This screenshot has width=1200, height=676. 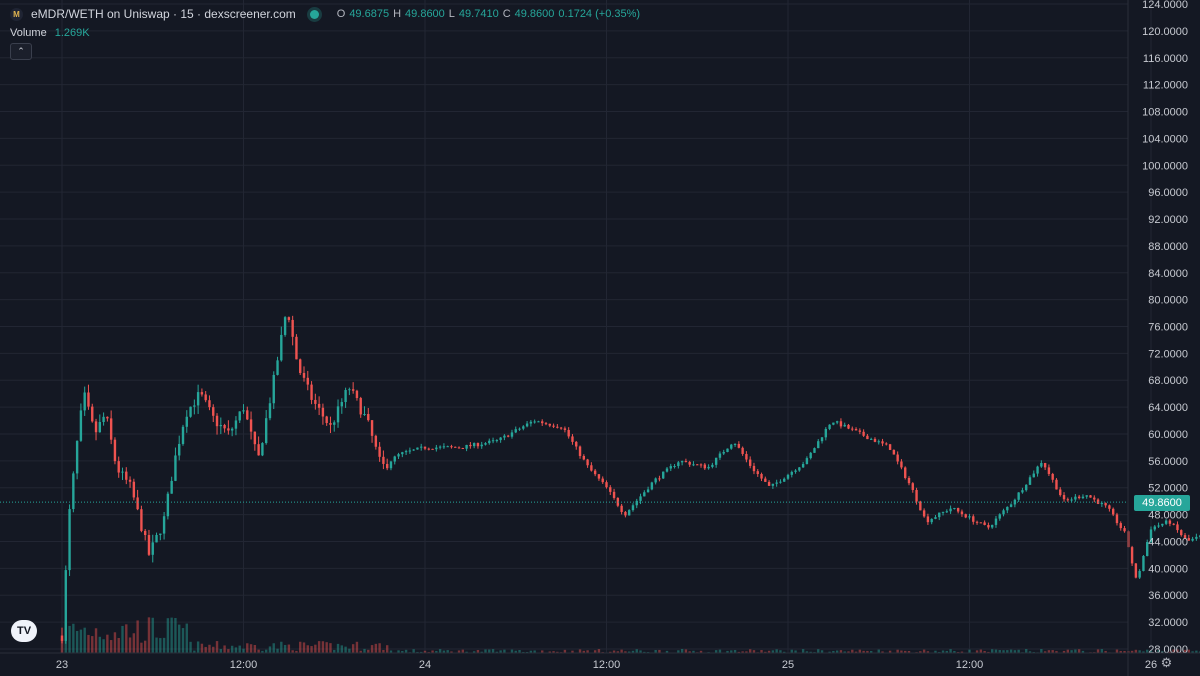 What do you see at coordinates (1168, 301) in the screenshot?
I see `y-tick-label: 80.0000` at bounding box center [1168, 301].